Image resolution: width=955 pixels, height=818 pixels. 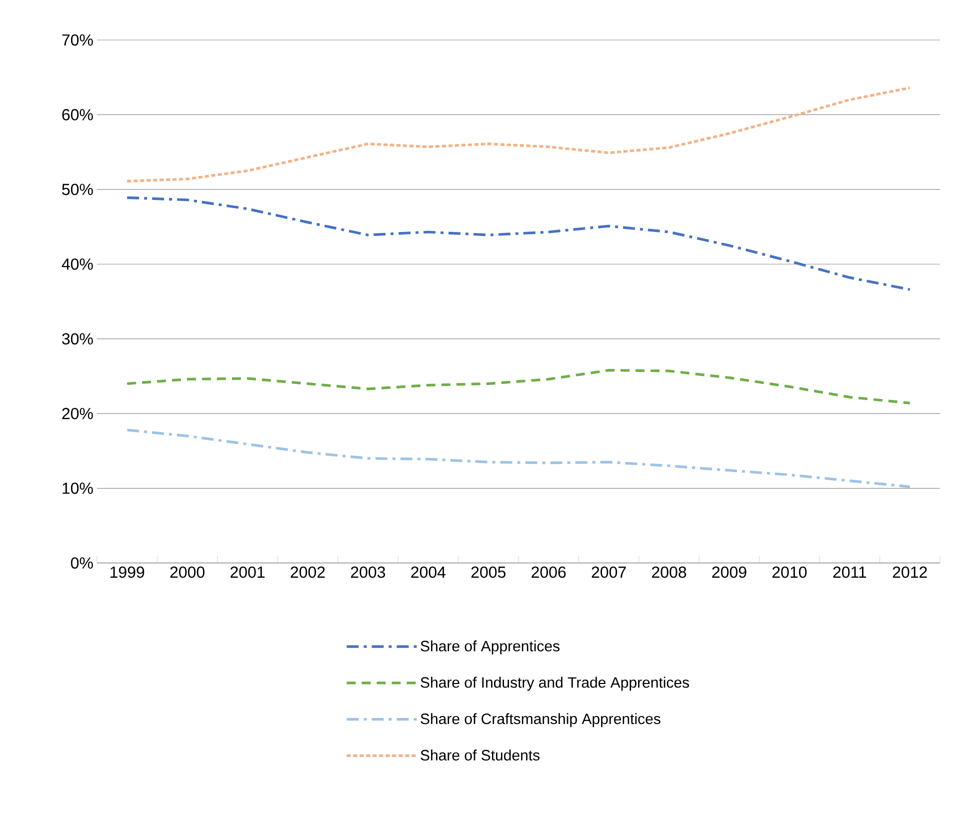 I want to click on x-tick-label: 1999, so click(x=127, y=572).